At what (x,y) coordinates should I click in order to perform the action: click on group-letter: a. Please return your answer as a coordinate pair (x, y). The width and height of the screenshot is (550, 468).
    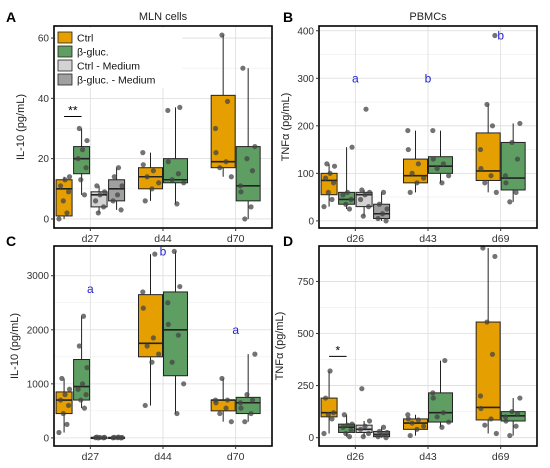
    Looking at the image, I should click on (235, 330).